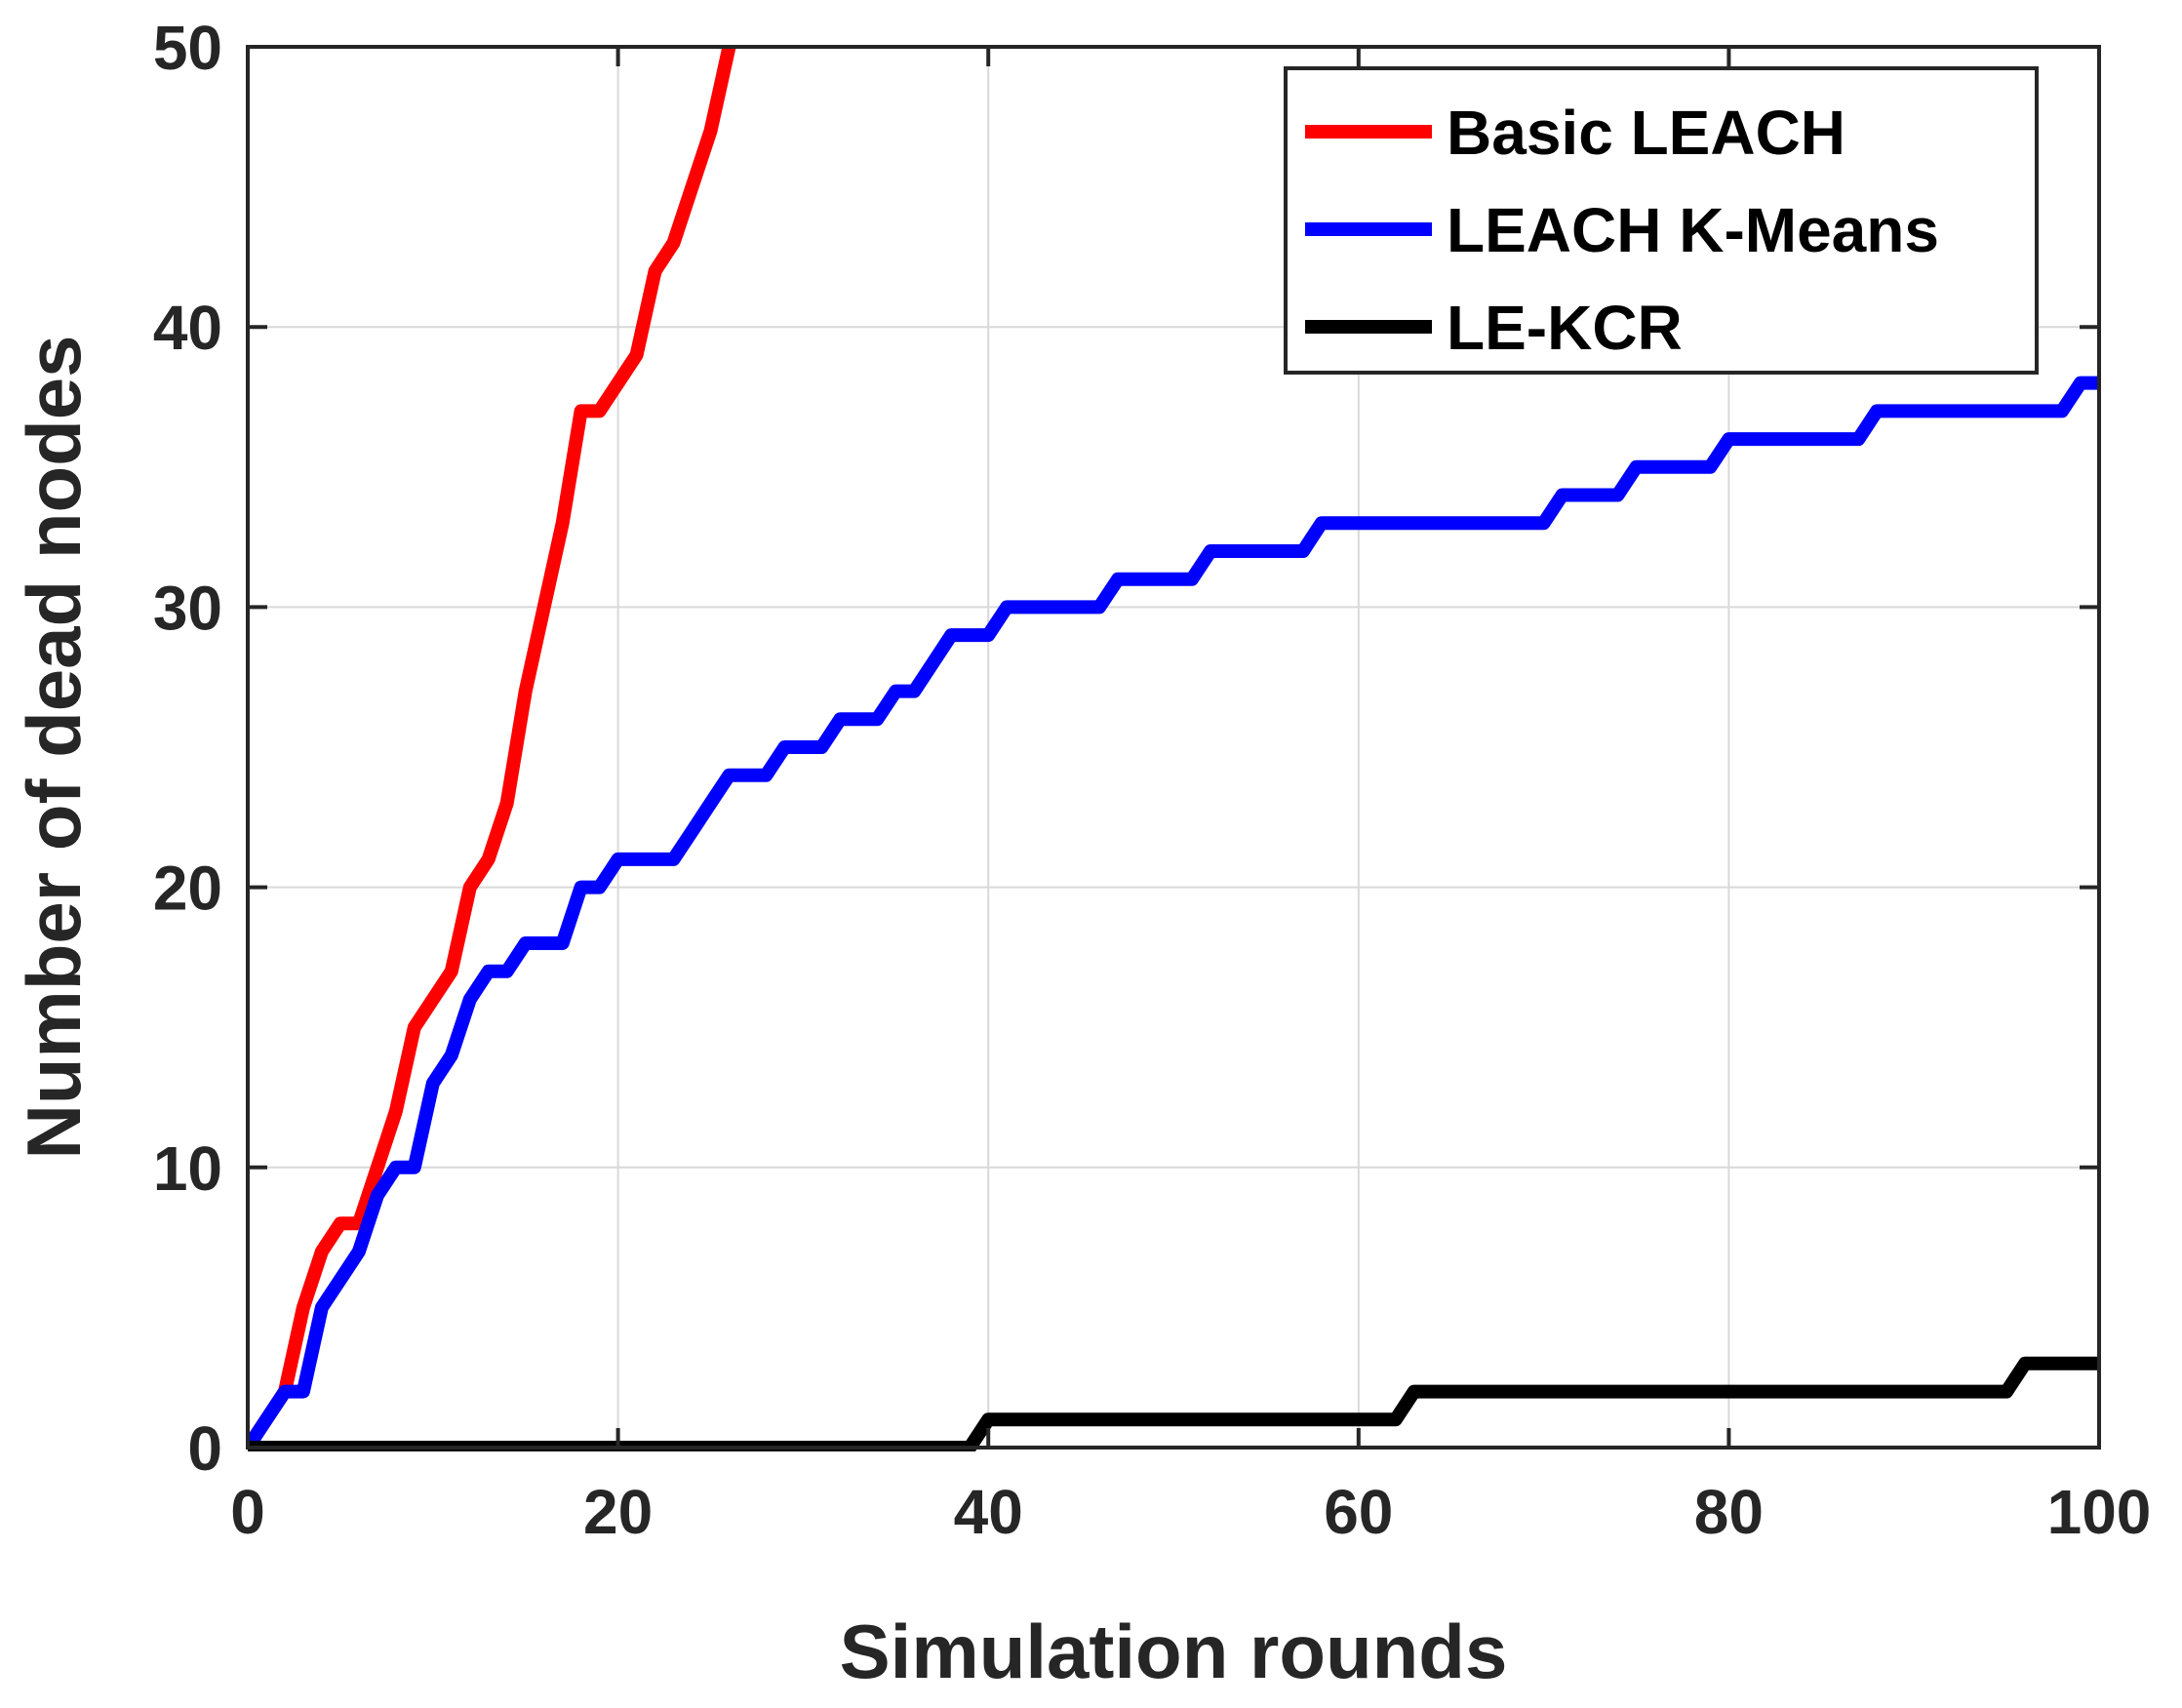 The image size is (2182, 1708). I want to click on legend-label: LE-KCR, so click(1565, 328).